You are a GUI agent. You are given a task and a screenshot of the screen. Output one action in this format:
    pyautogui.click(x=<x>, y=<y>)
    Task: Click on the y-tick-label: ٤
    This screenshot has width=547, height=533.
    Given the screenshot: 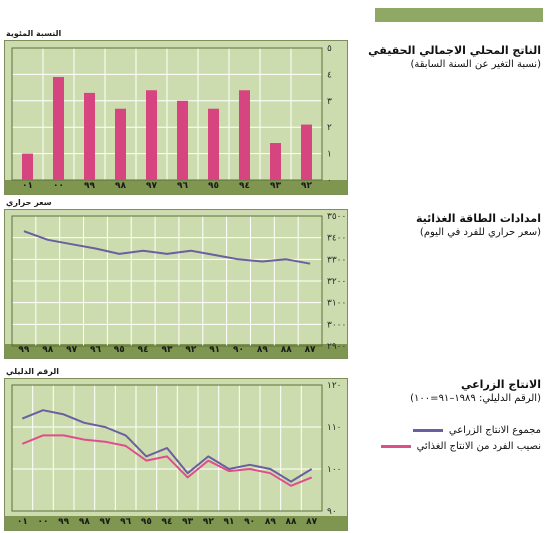 What is the action you would take?
    pyautogui.click(x=329, y=75)
    